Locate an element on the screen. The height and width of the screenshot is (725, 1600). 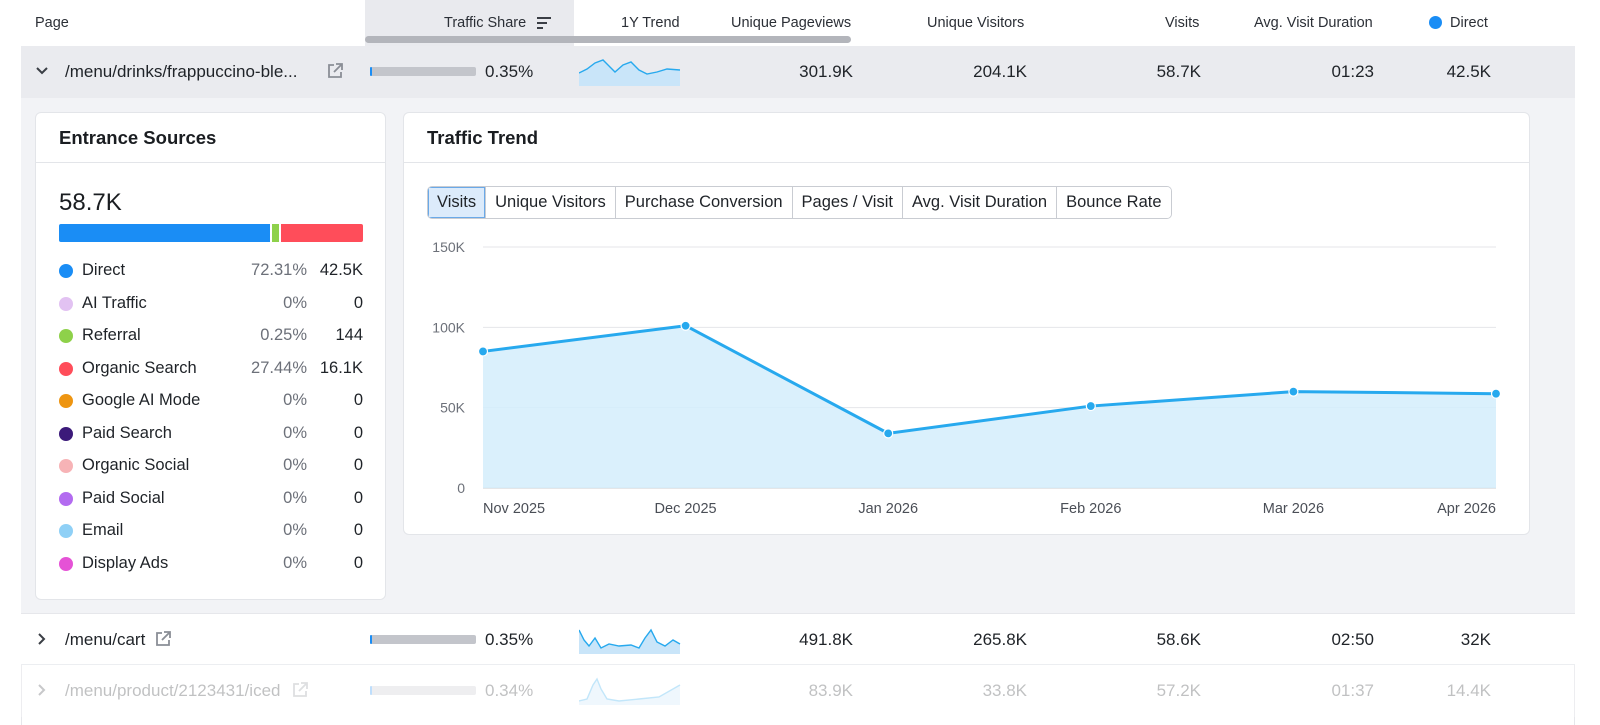
source-item: AI Traffic 0% 0 is located at coordinates (211, 305).